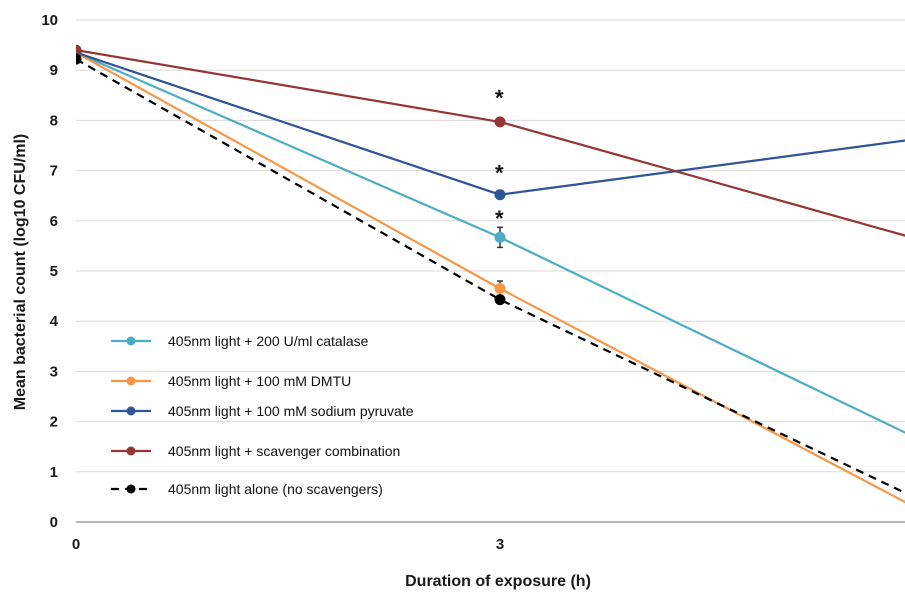 The height and width of the screenshot is (596, 905). What do you see at coordinates (275, 489) in the screenshot?
I see `legend-label: 405nm light alone (no scavengers)` at bounding box center [275, 489].